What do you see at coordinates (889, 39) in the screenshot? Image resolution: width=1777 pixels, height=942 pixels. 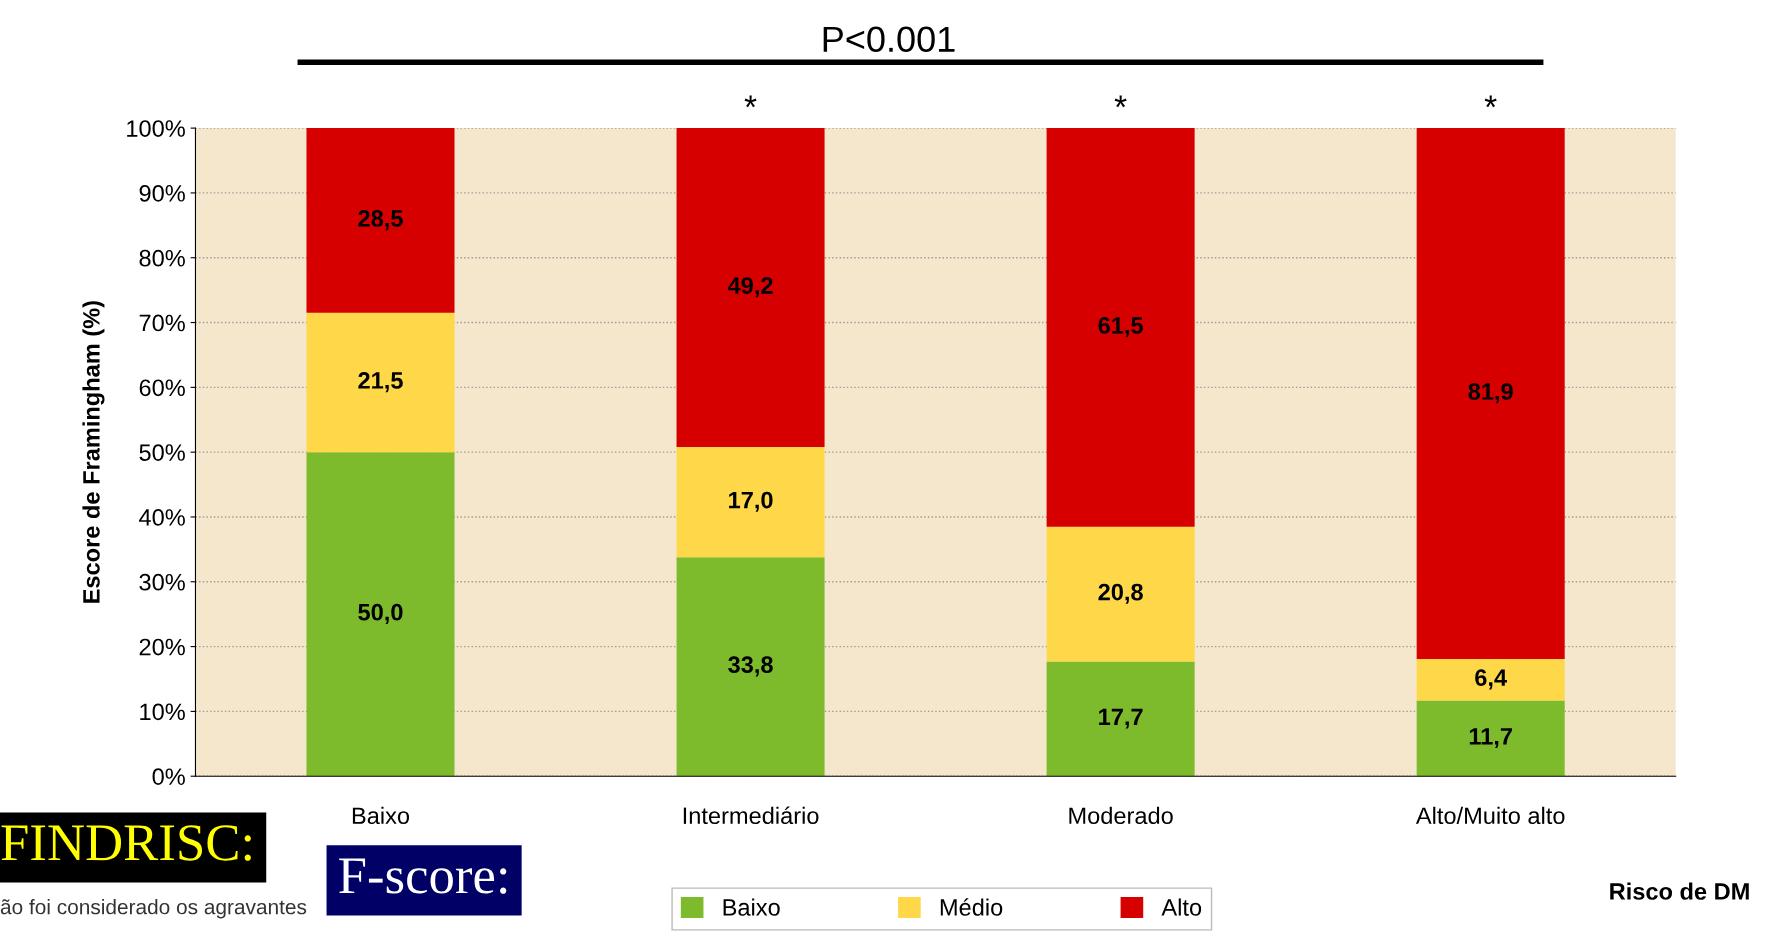 I see `chart-title: P<0.001` at bounding box center [889, 39].